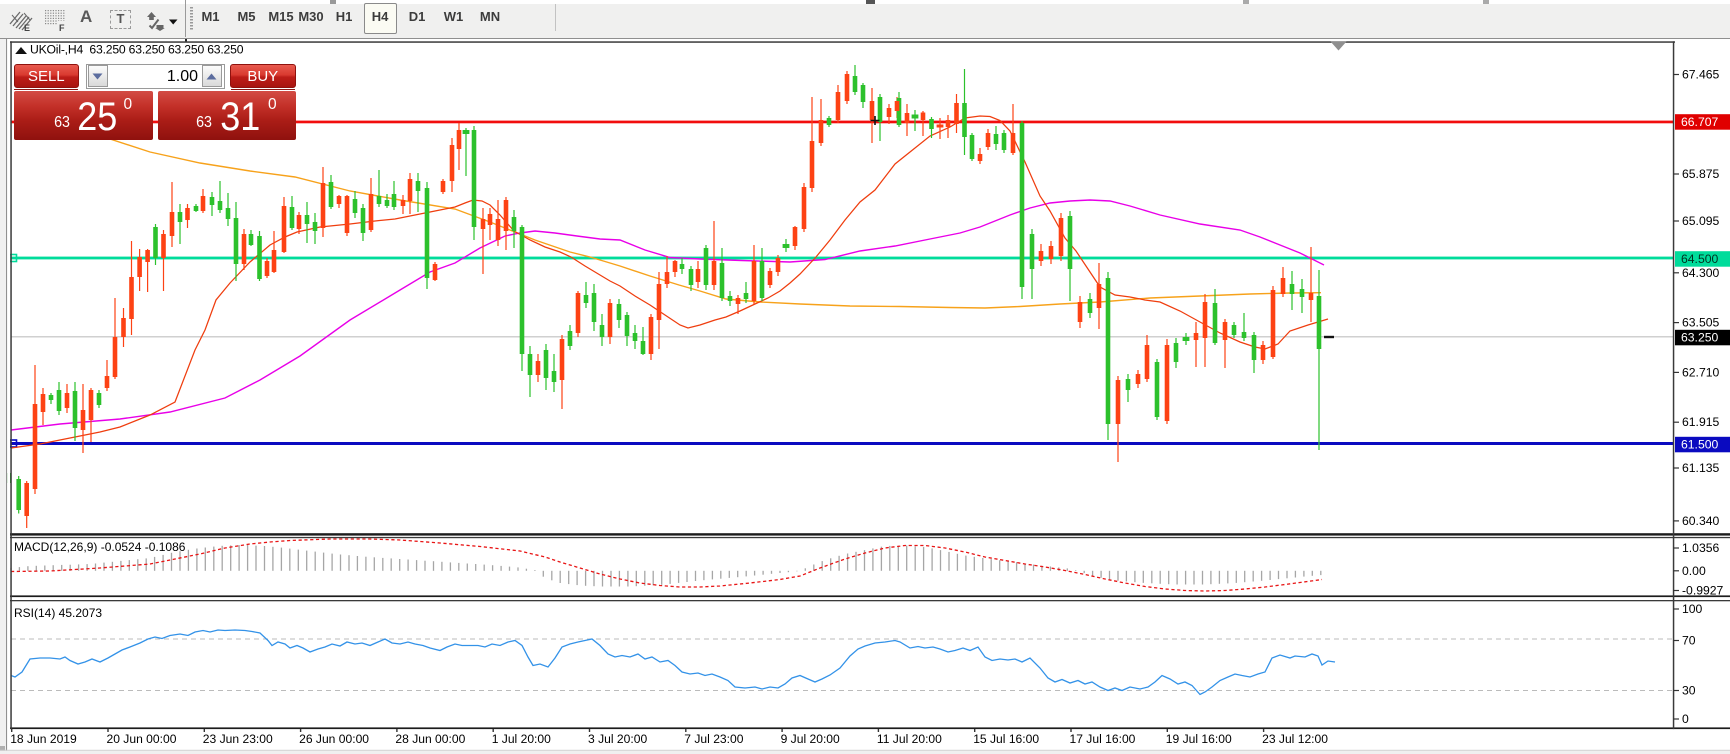  What do you see at coordinates (430, 739) in the screenshot?
I see `svg-text: 28 Jun 00:00` at bounding box center [430, 739].